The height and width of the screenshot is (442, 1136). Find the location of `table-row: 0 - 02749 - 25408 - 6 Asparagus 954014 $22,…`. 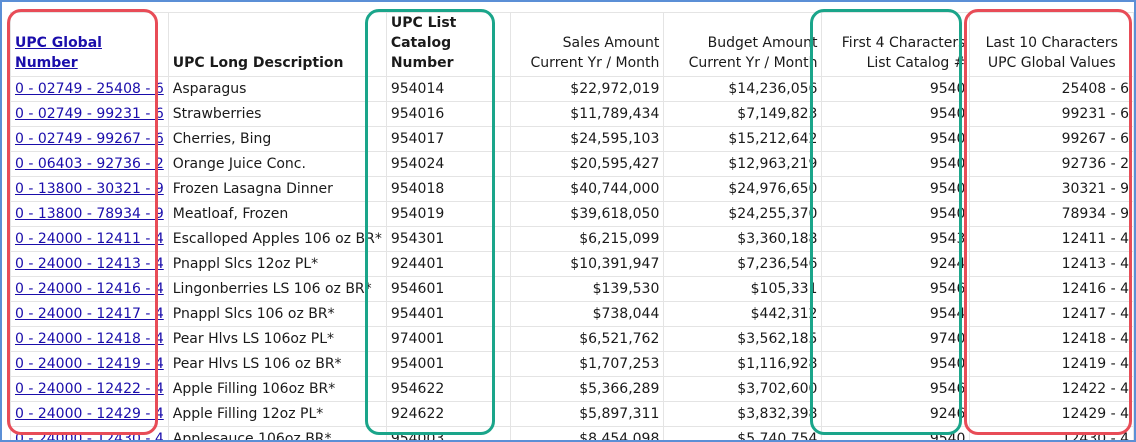

table-row: 0 - 02749 - 25408 - 6 Asparagus 954014 $22,… is located at coordinates (572, 89).